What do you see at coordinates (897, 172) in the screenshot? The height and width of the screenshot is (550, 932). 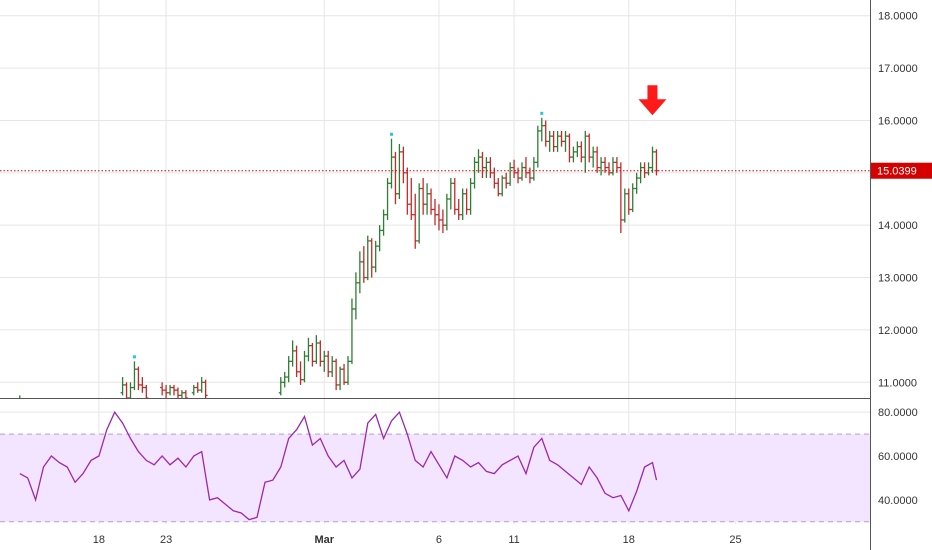 I see `current-price-label-text: 15.0399` at bounding box center [897, 172].